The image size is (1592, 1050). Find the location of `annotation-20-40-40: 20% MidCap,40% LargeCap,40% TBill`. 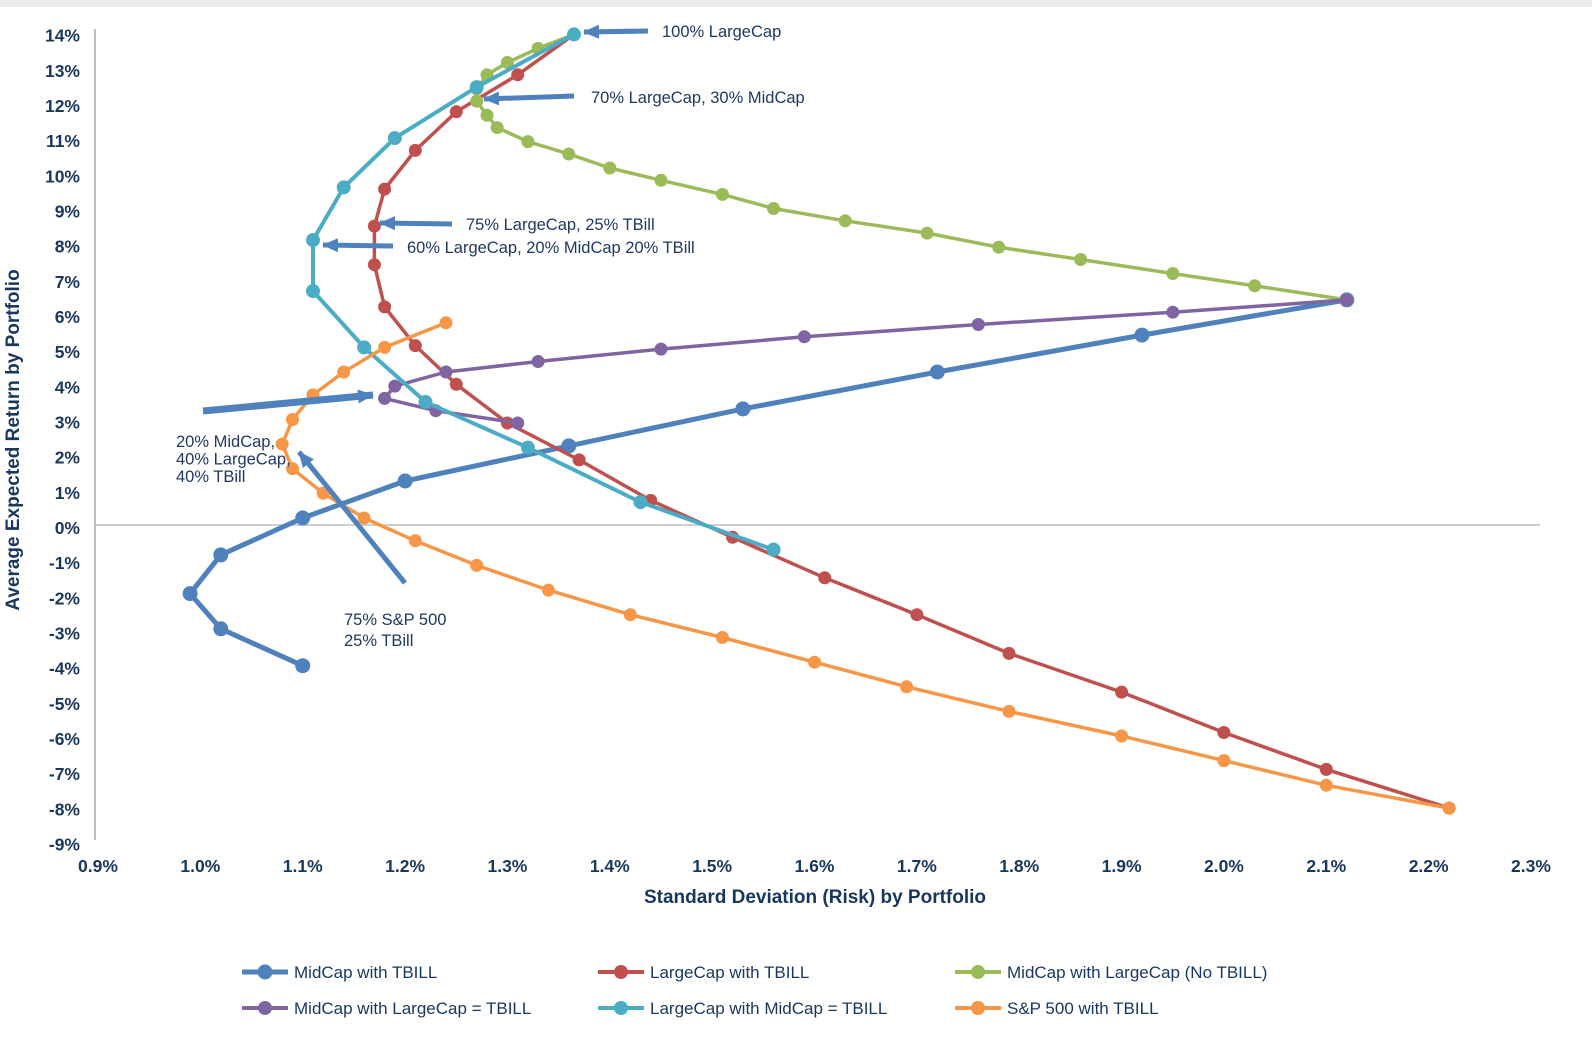

annotation-20-40-40: 20% MidCap,40% LargeCap,40% TBill is located at coordinates (275, 437).